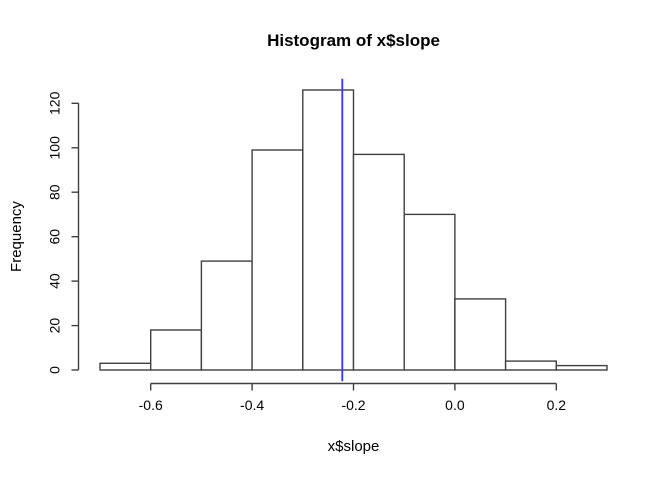 This screenshot has width=672, height=480. Describe the element at coordinates (55, 192) in the screenshot. I see `y-tick-label: 80` at that location.